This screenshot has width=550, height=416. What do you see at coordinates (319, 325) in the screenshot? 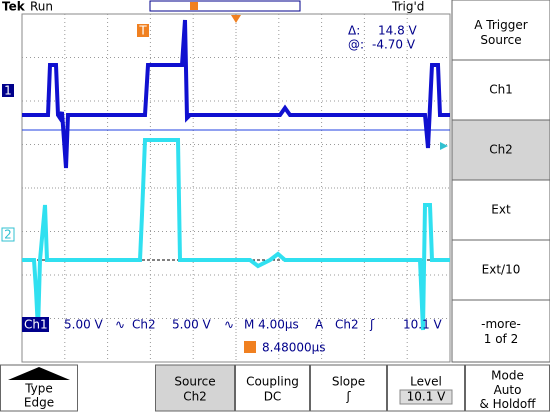
I see `trigger-label: A` at bounding box center [319, 325].